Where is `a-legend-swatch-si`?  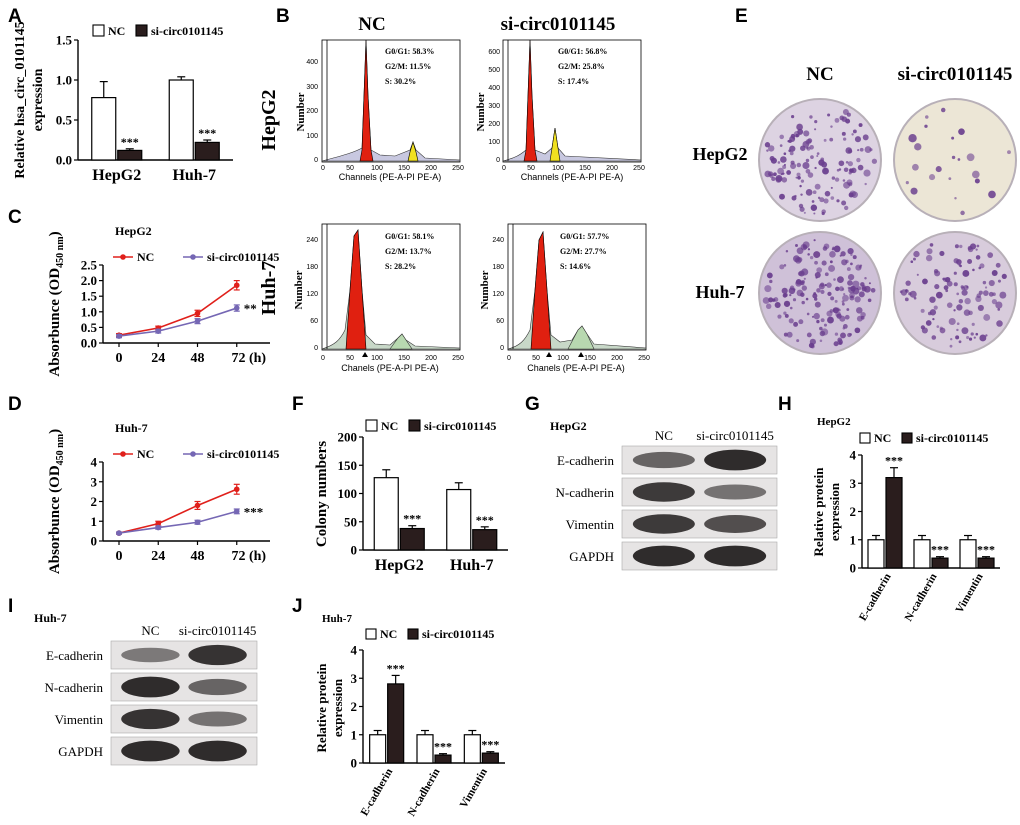
a-legend-swatch-si is located at coordinates (141, 30).